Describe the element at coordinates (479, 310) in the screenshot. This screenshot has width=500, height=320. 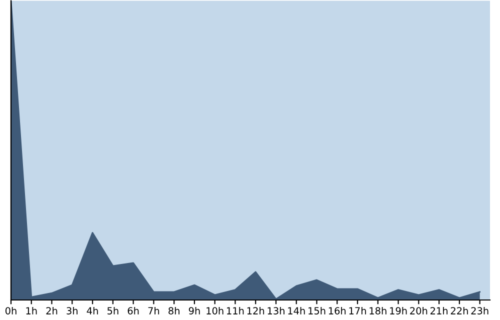
I see `x-tick-label: 23h` at that location.